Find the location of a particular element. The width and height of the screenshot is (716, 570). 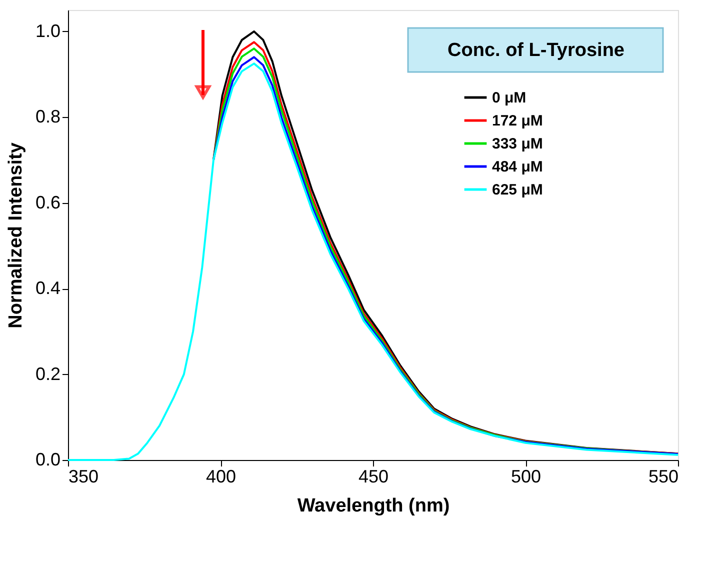

legend-label: 172 μM is located at coordinates (517, 121).